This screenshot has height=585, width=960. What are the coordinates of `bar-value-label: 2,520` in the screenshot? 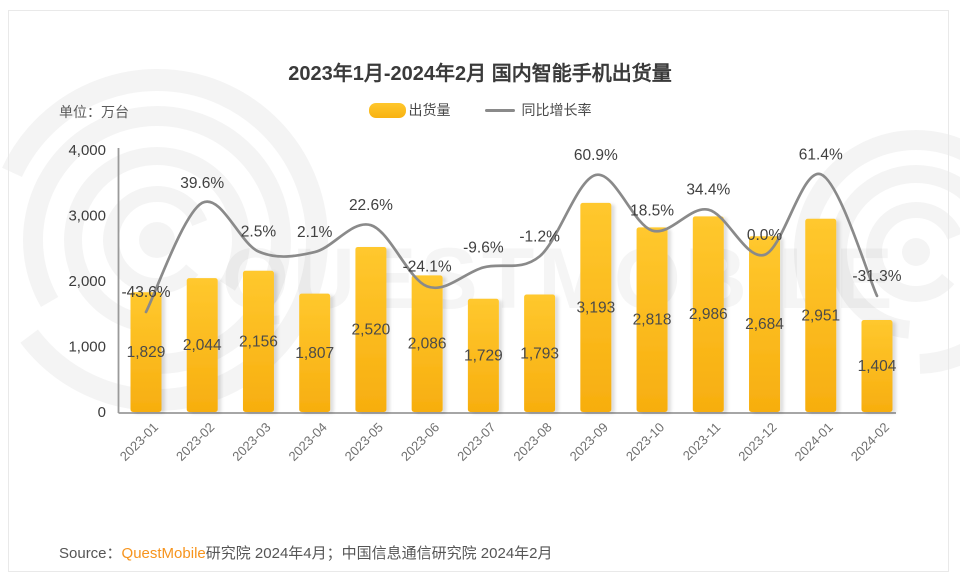 It's located at (371, 329).